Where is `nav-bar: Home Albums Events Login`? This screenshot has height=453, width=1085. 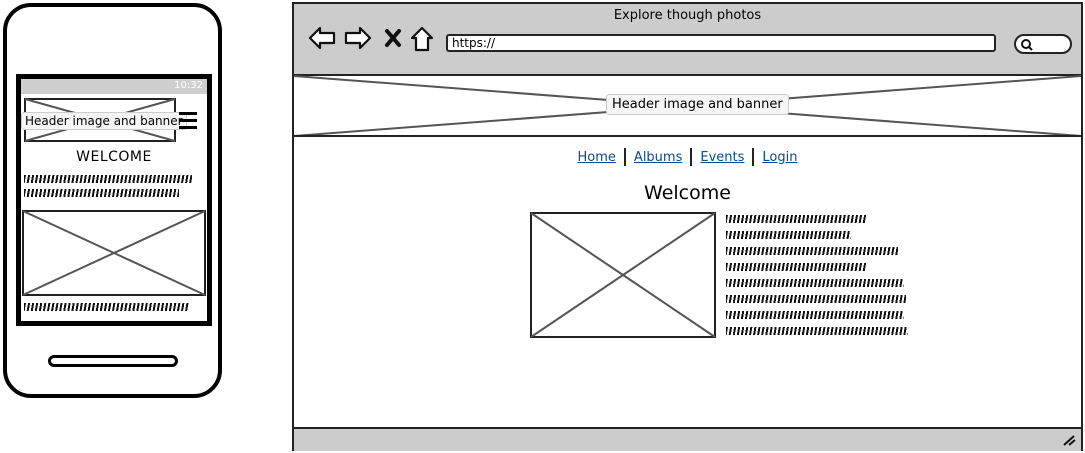 nav-bar: Home Albums Events Login is located at coordinates (687, 157).